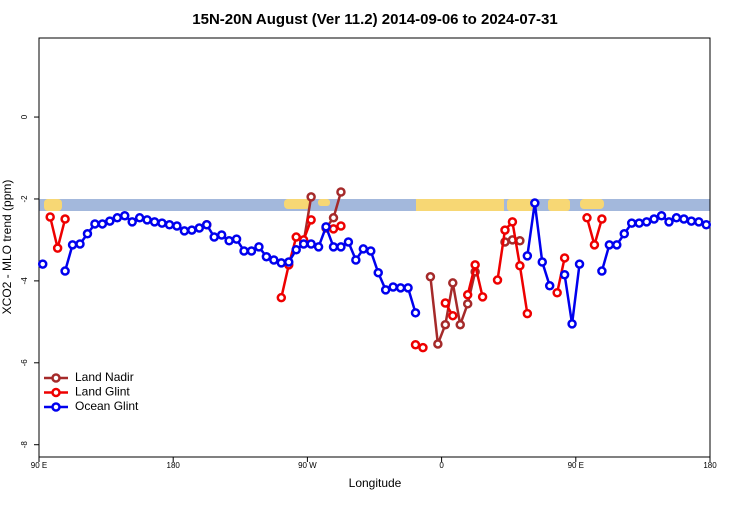 The width and height of the screenshot is (750, 505). Describe the element at coordinates (24, 199) in the screenshot. I see `y-tick-label: -2` at that location.